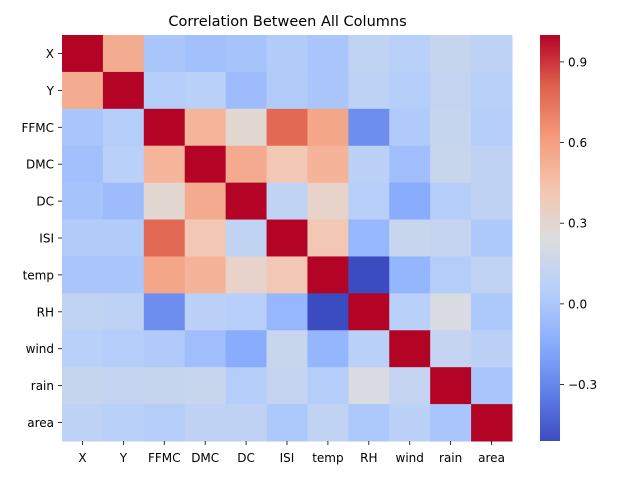  I want to click on x-axis-ticks: X Y FFMC DMC DC ISI temp RH wind rain area, so click(291, 453).